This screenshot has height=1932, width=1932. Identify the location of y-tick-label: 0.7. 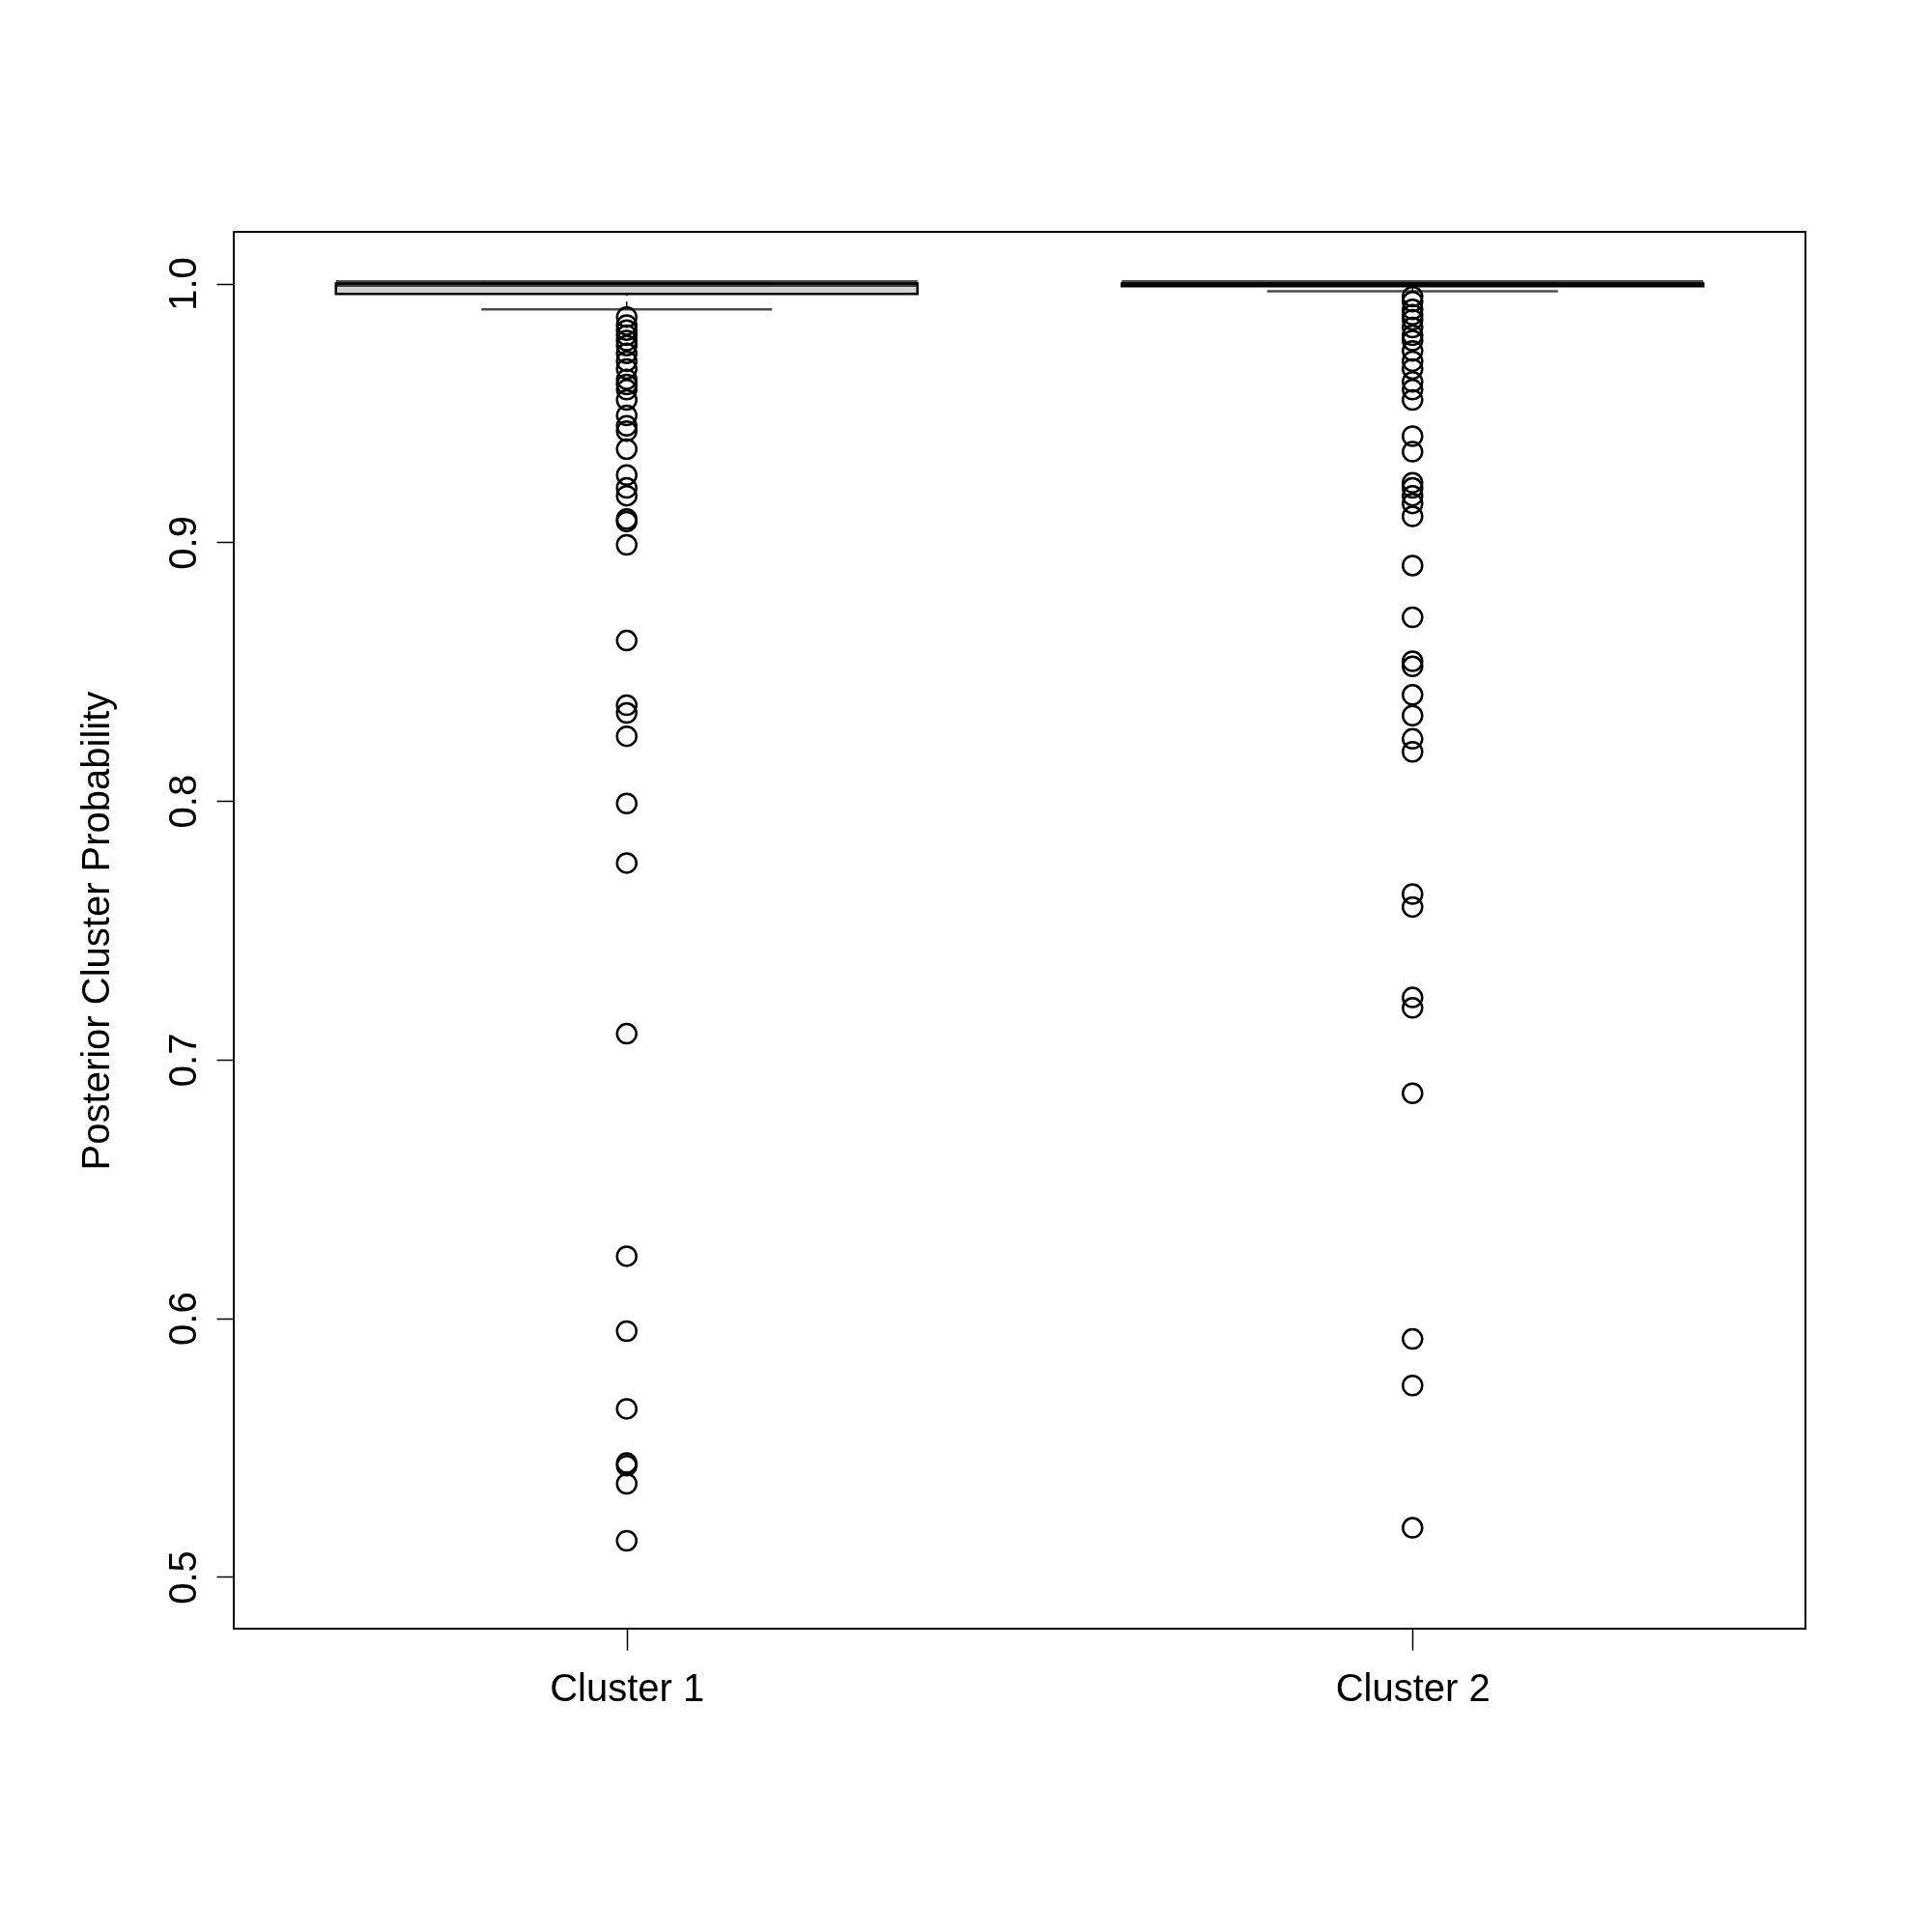
(182, 1060).